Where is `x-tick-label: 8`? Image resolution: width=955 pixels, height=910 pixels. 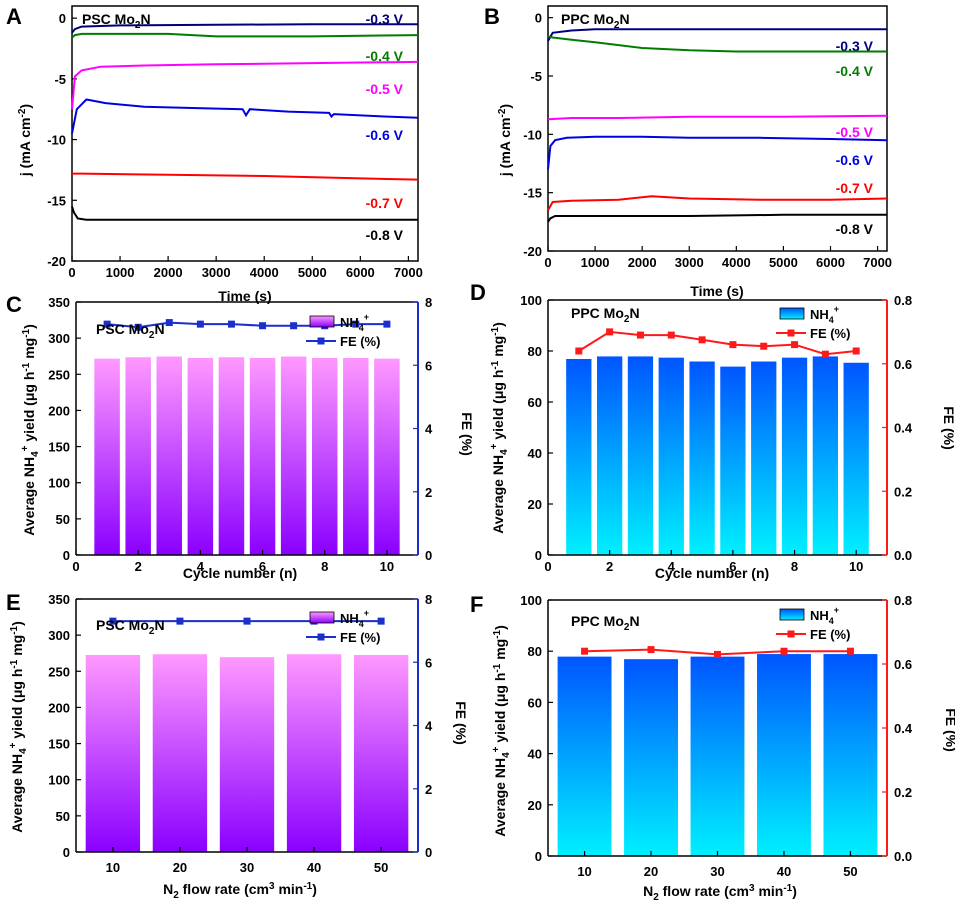
x-tick-label: 8 is located at coordinates (324, 566).